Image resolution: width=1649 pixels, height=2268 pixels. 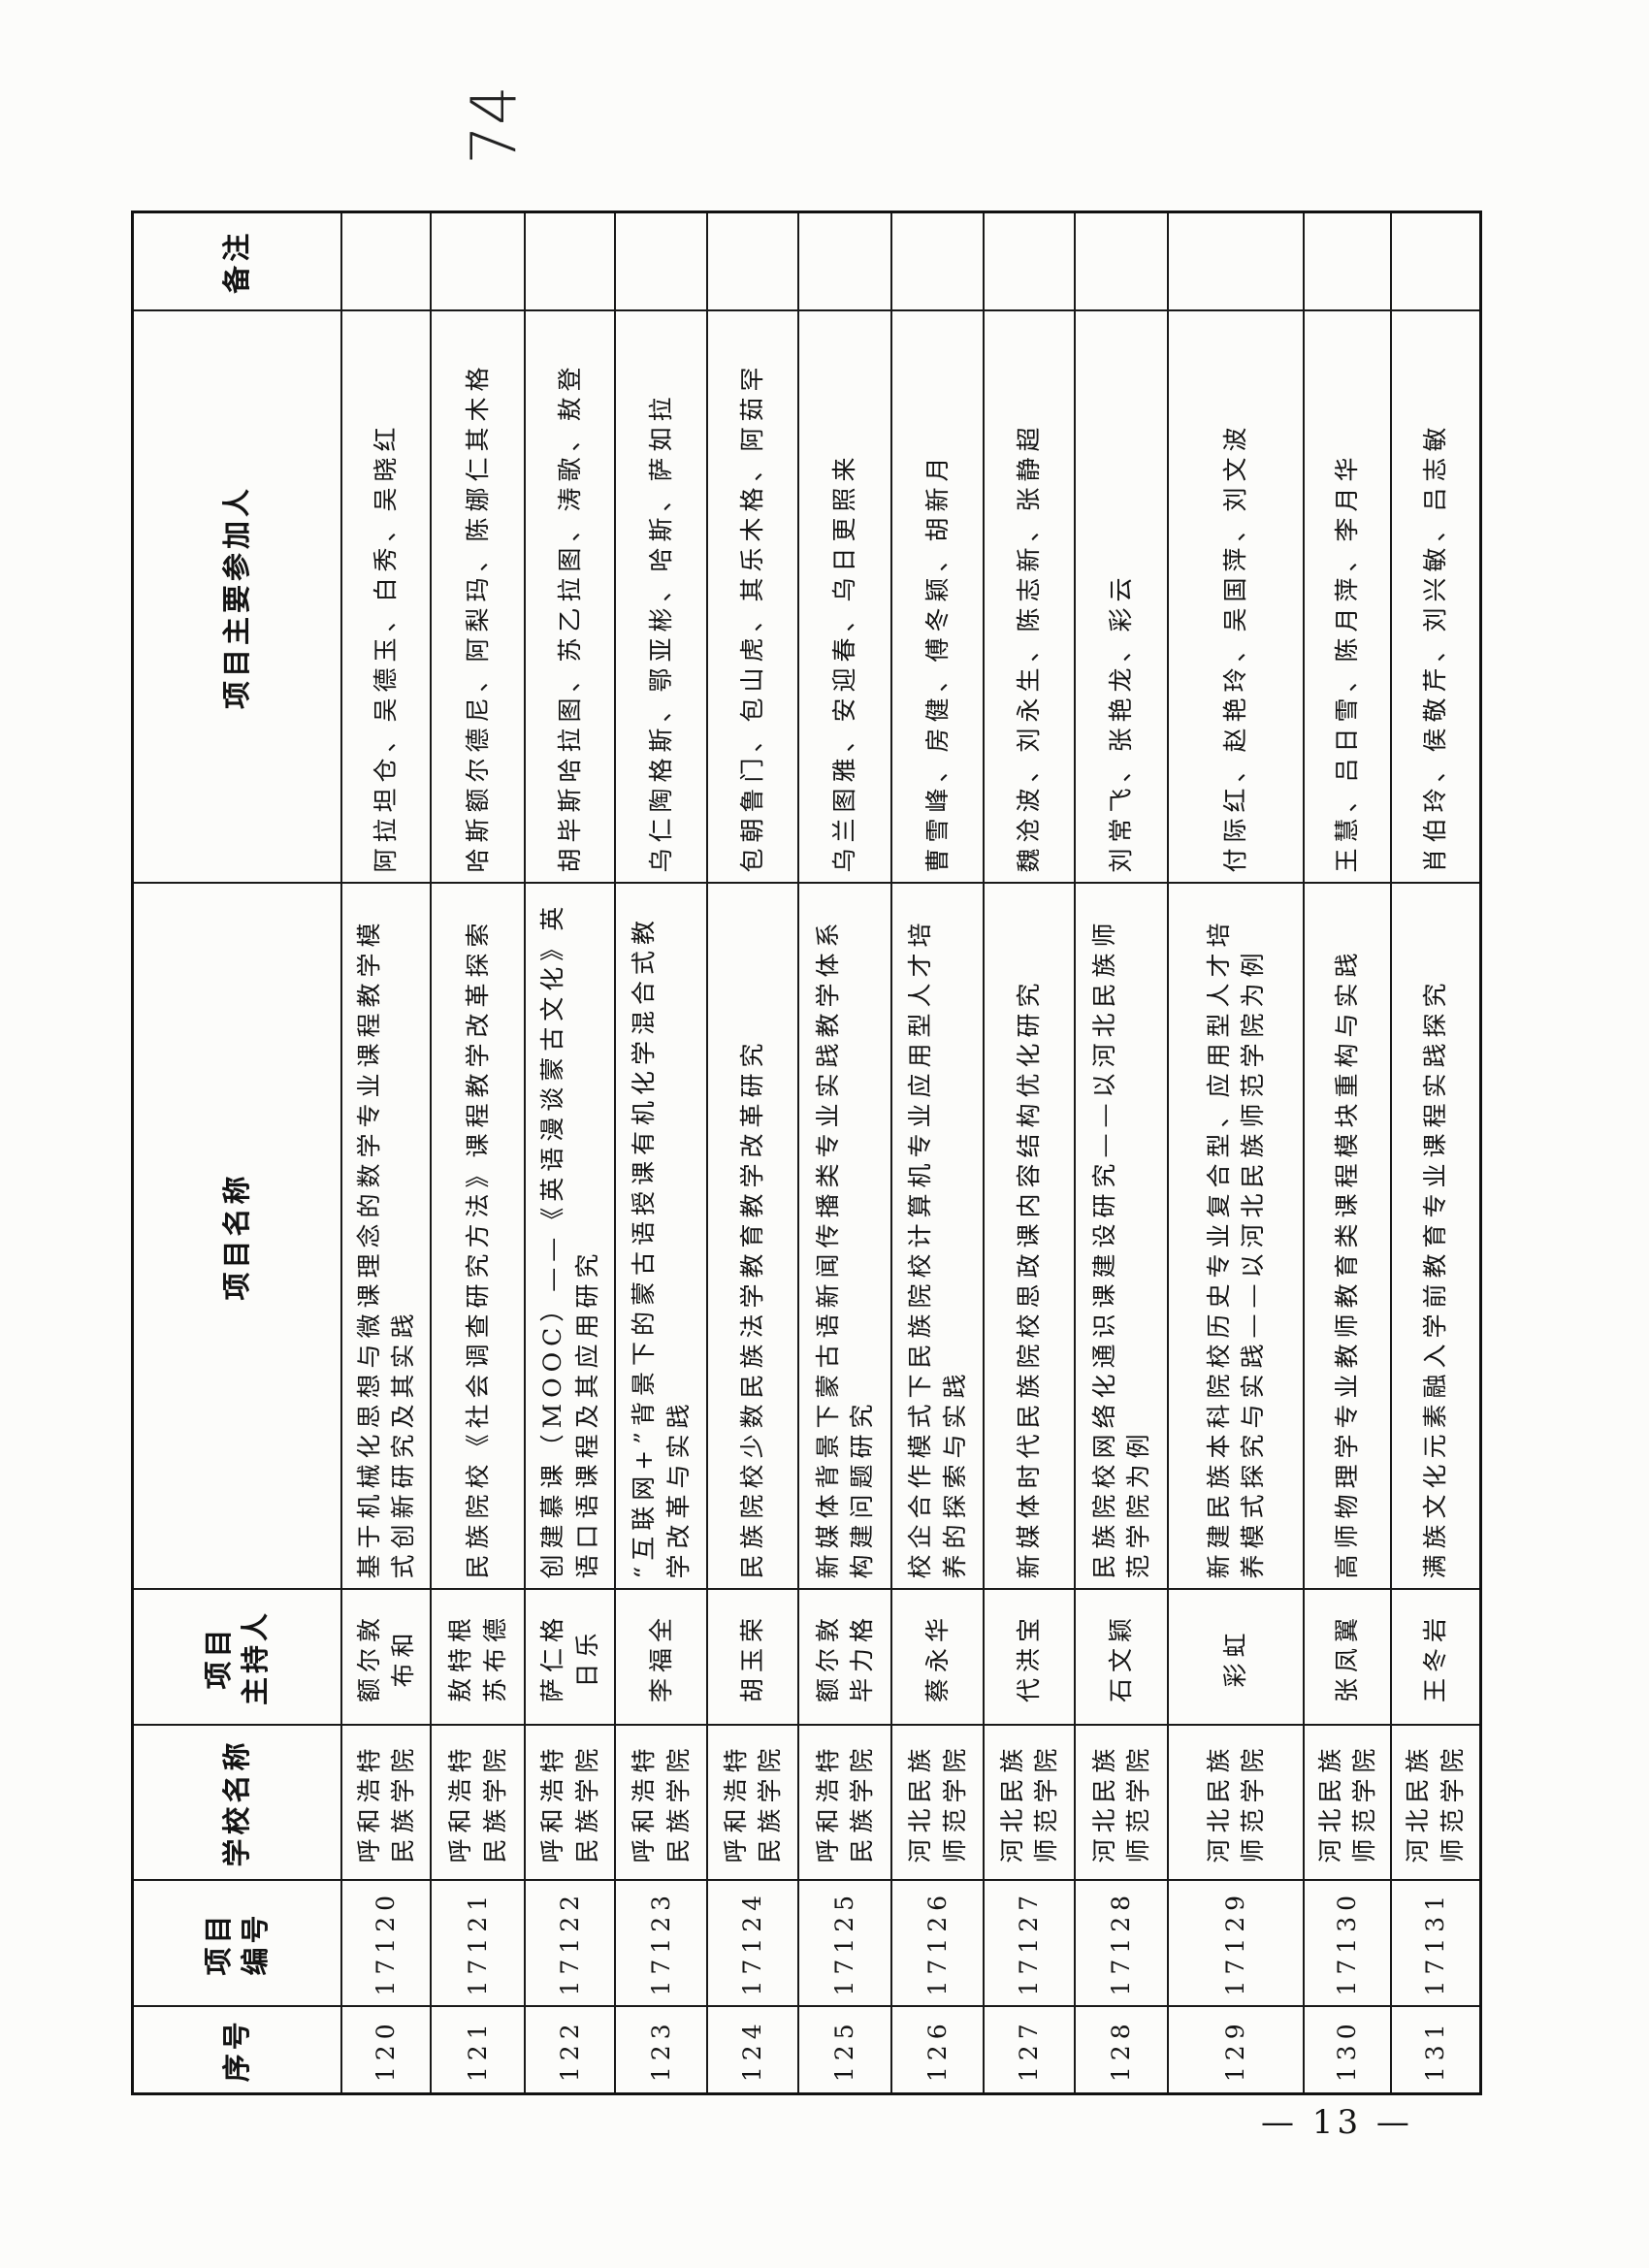 What do you see at coordinates (937, 1943) in the screenshot?
I see `cell-code: 17126` at bounding box center [937, 1943].